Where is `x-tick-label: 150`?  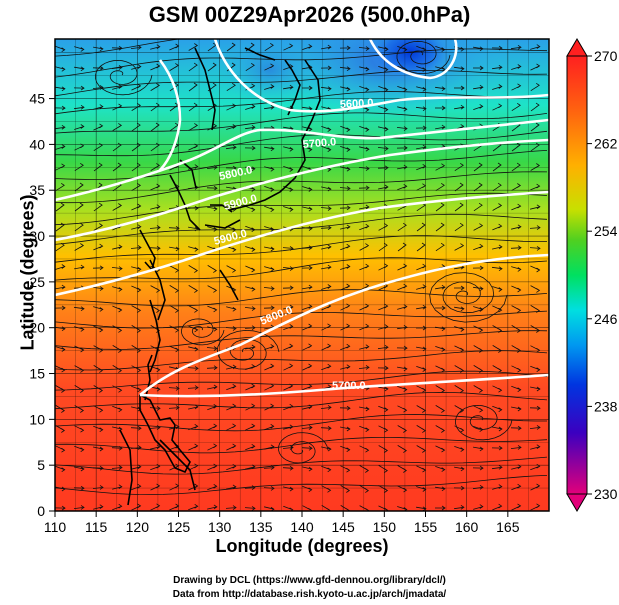 x-tick-label: 150 is located at coordinates (385, 527).